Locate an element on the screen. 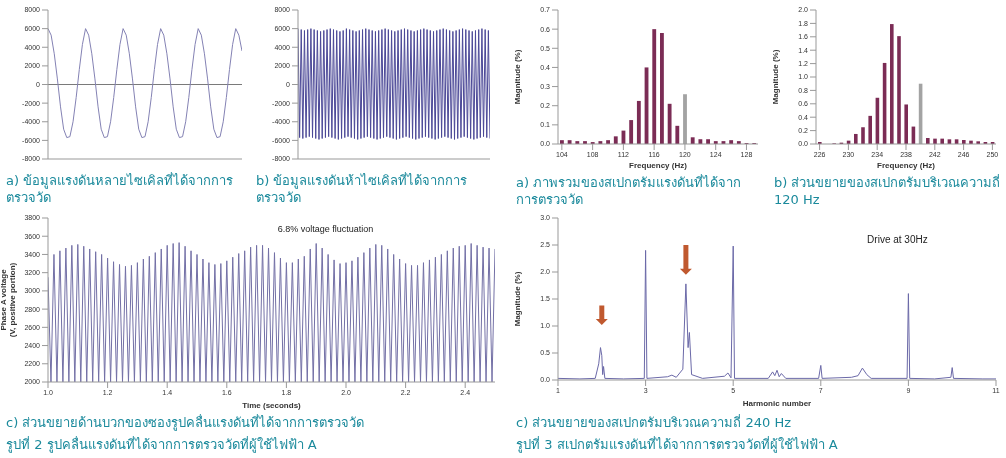 This screenshot has height=458, width=1006. x-axis-title: Harmonic number is located at coordinates (777, 403).